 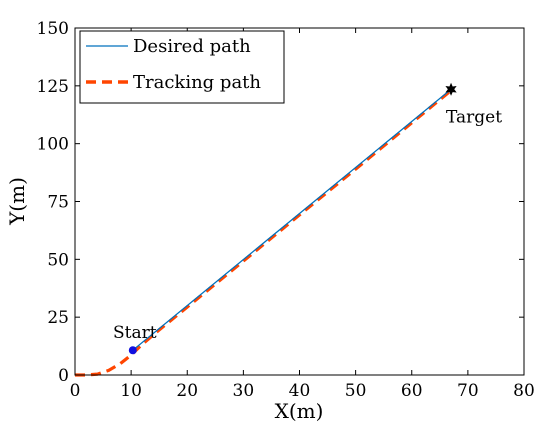 I want to click on legend-box, so click(x=182, y=67).